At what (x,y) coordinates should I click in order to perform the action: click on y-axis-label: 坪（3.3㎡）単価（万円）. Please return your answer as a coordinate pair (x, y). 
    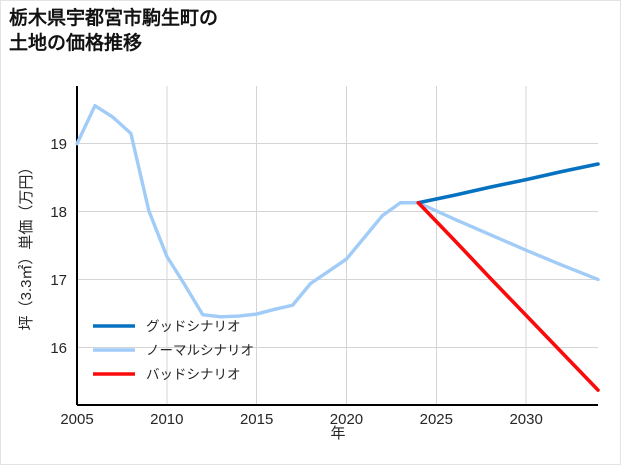
    Looking at the image, I should click on (26, 245).